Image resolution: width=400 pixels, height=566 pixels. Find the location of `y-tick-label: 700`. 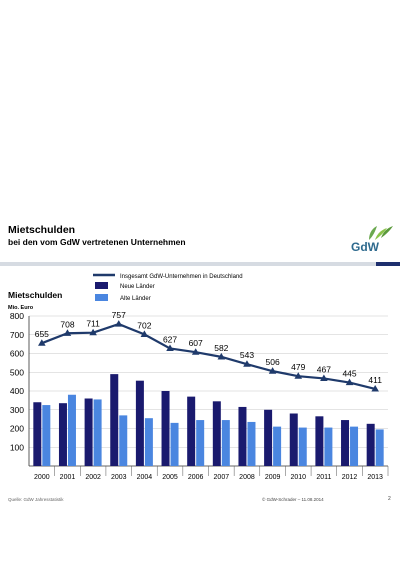

y-tick-label: 700 is located at coordinates (17, 335).